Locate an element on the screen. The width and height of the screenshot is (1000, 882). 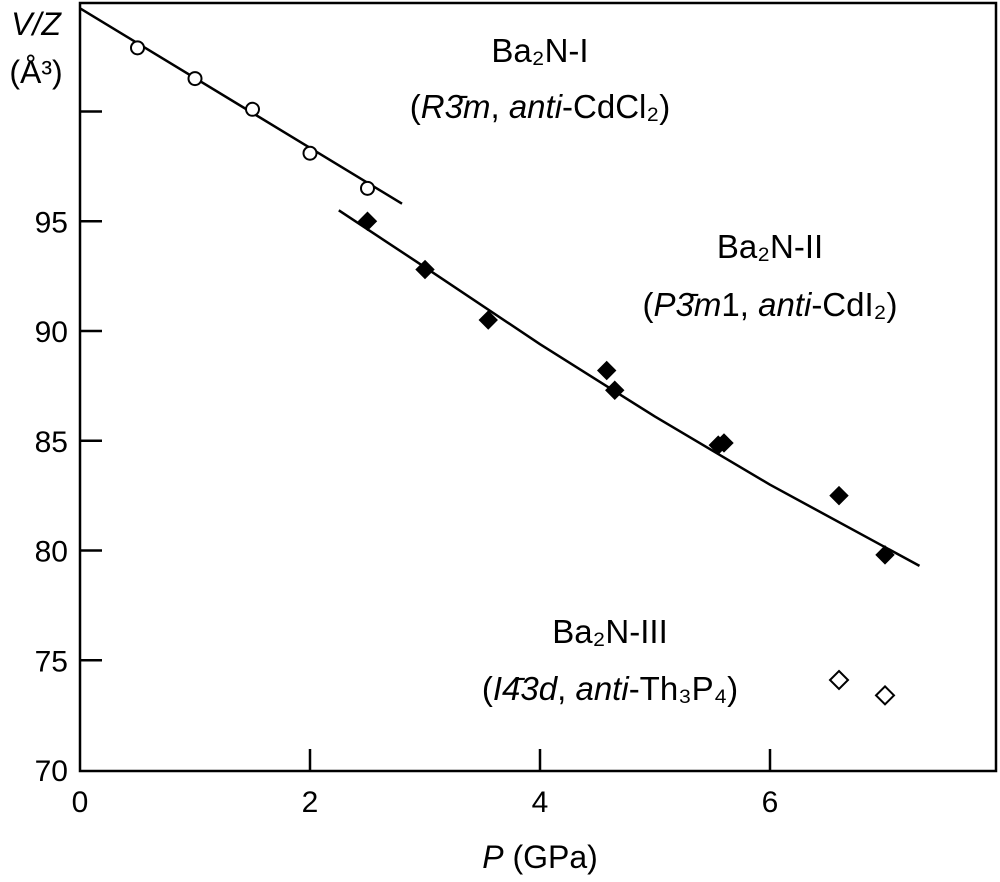
annotation-ba2n-i-symmetry: (R3̄m, anti-CdCl₂) is located at coordinates (540, 106).